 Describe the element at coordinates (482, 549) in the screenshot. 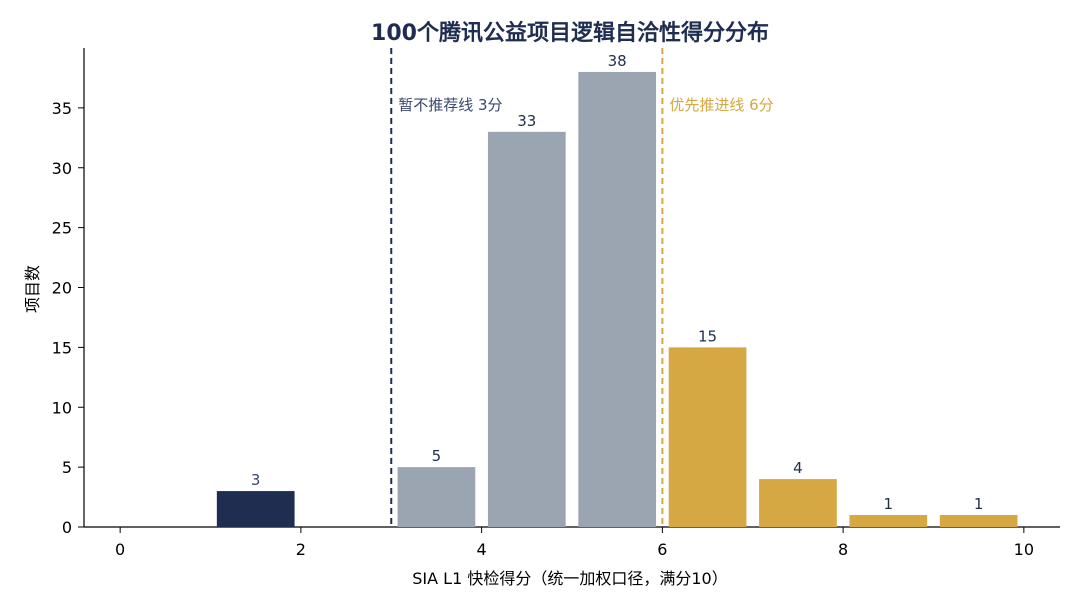

I see `x-tick-label: 4` at that location.